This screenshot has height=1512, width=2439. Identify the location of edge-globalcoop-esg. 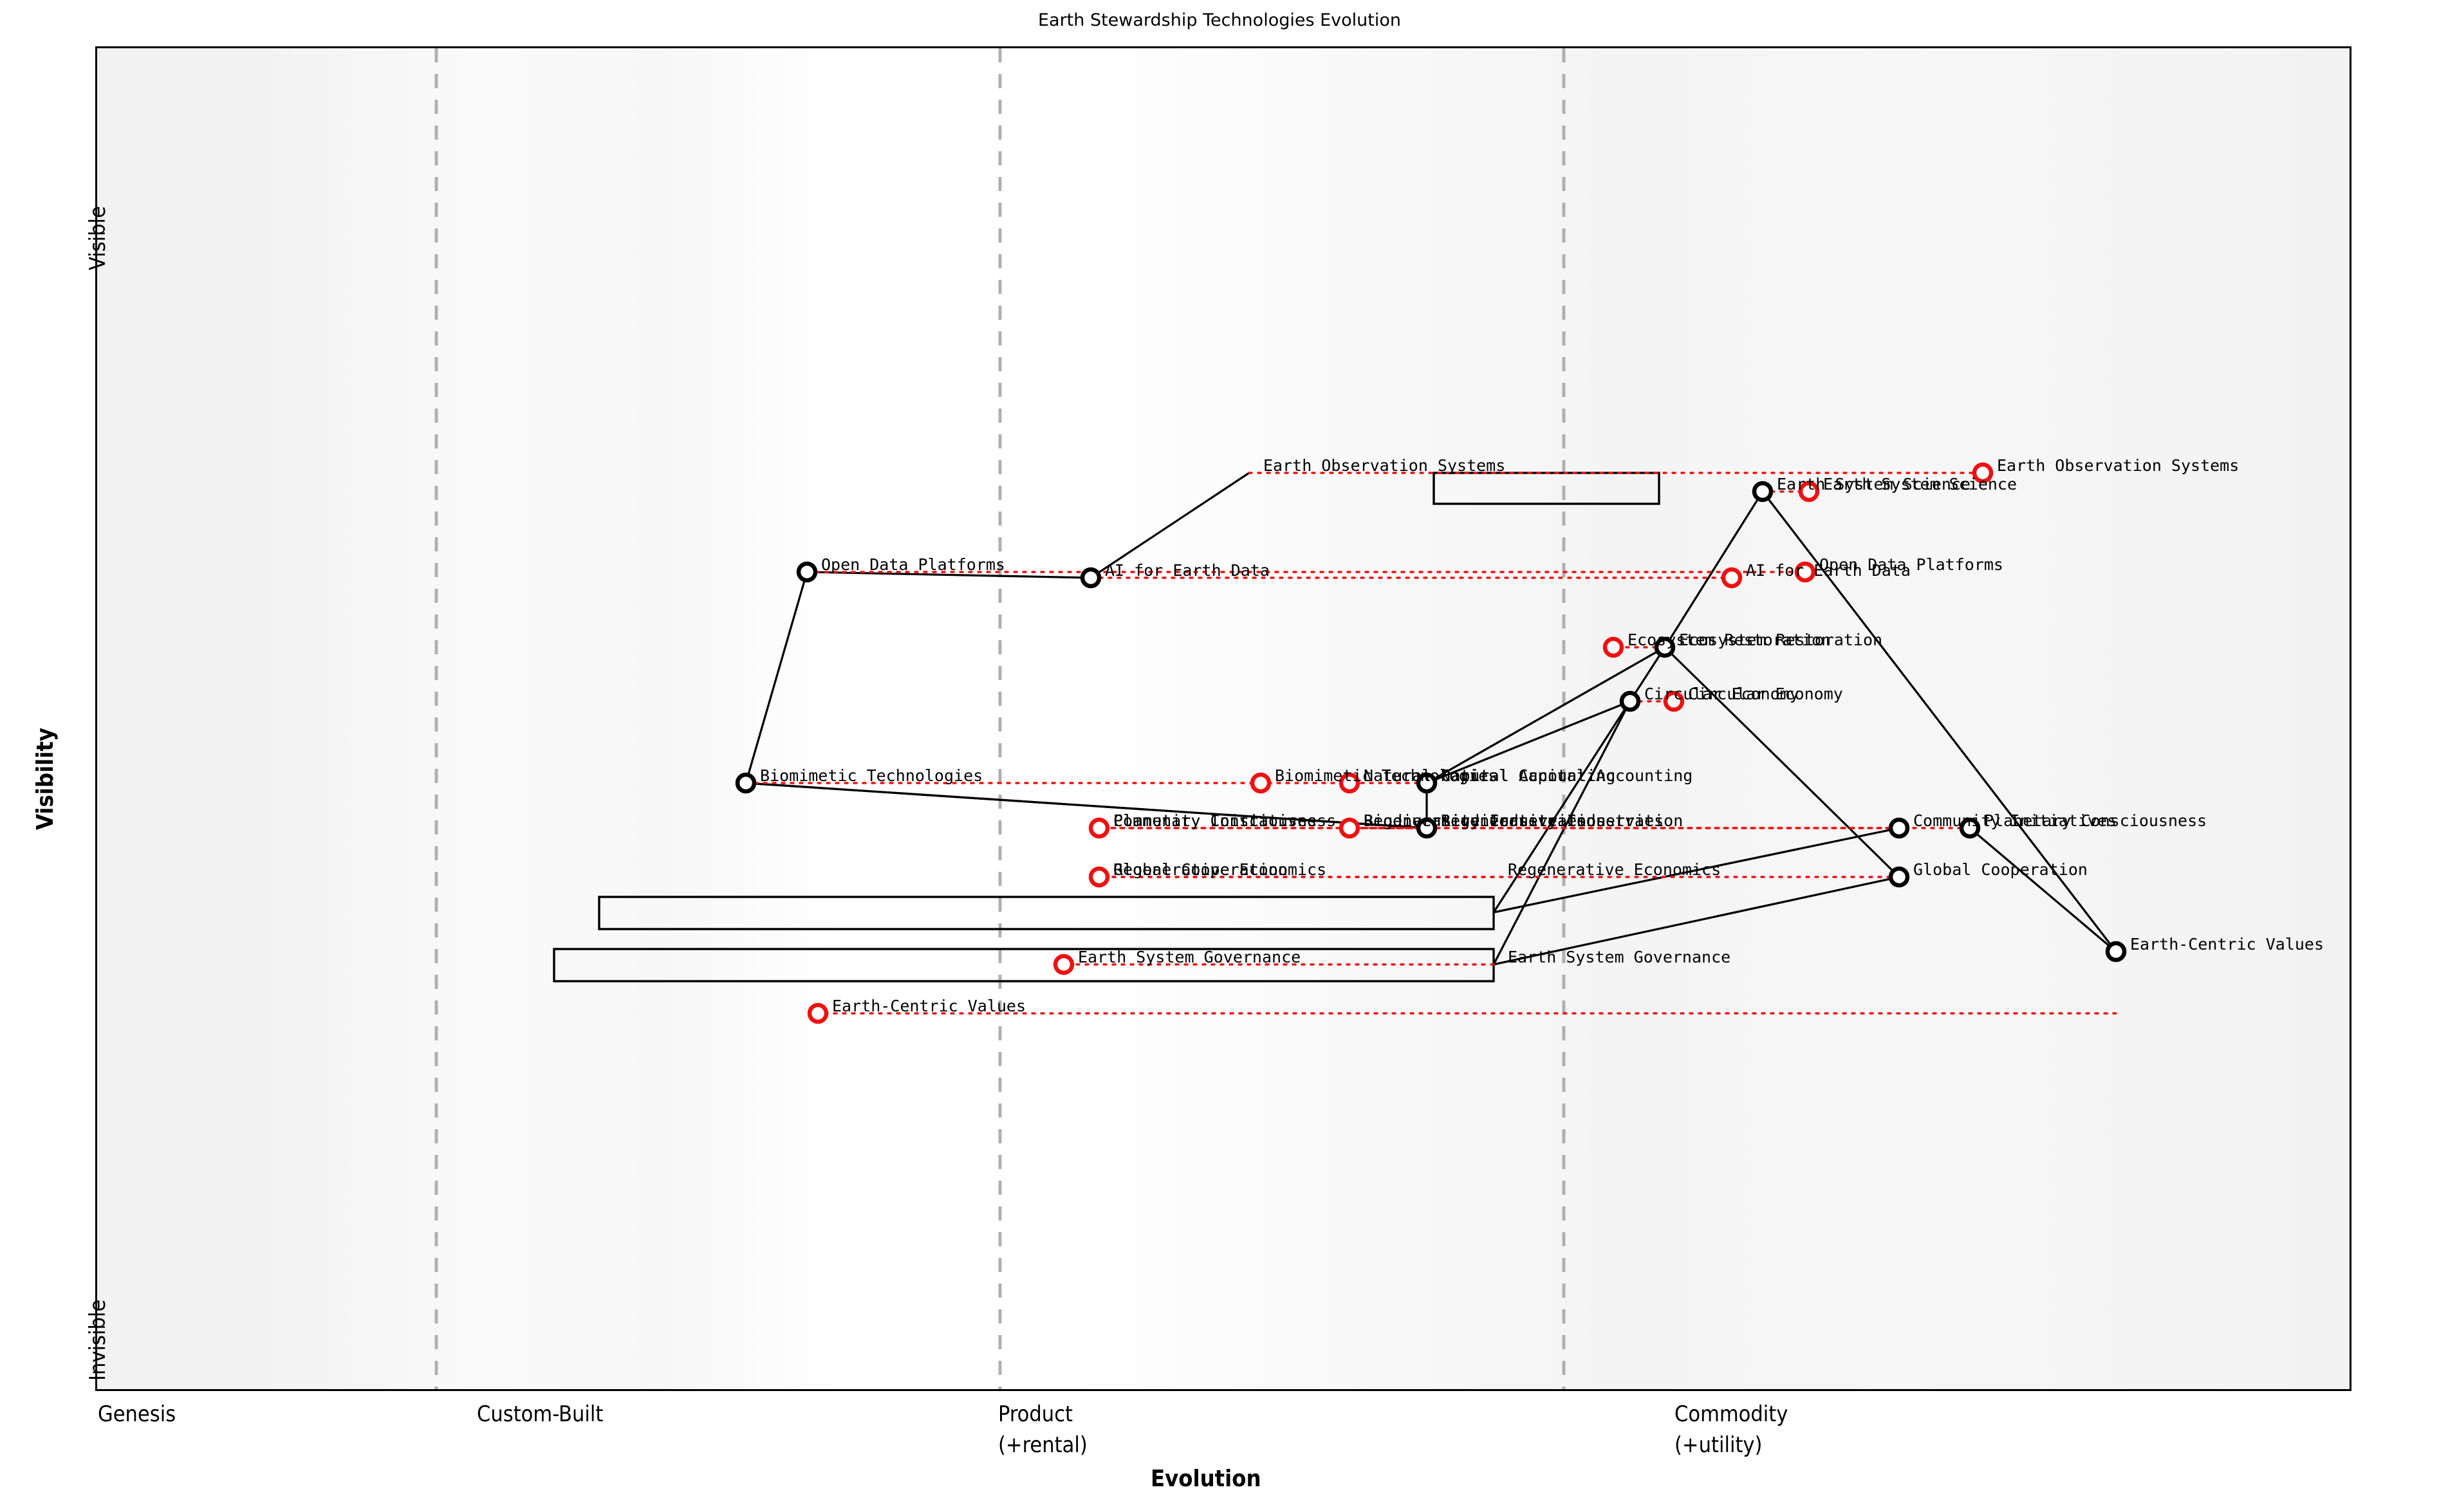
(1696, 921).